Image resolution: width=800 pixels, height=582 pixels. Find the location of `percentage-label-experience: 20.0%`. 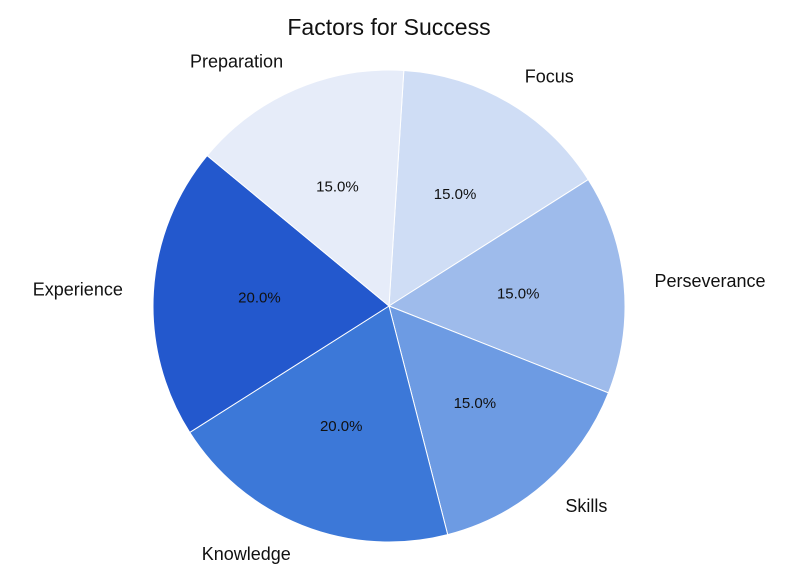

percentage-label-experience: 20.0% is located at coordinates (259, 297).